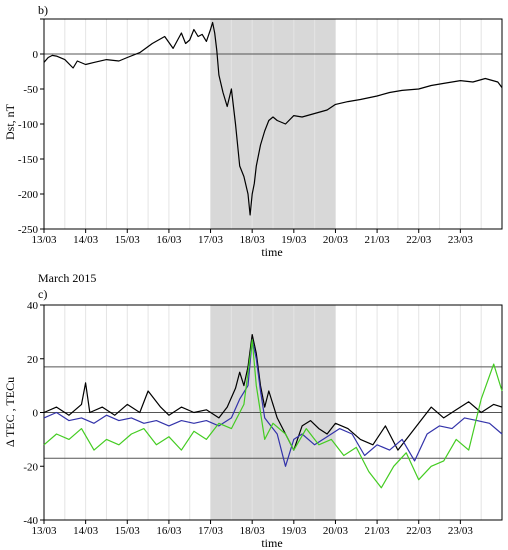  I want to click on dst-y-axis-label: Dst, nT, so click(10, 121).